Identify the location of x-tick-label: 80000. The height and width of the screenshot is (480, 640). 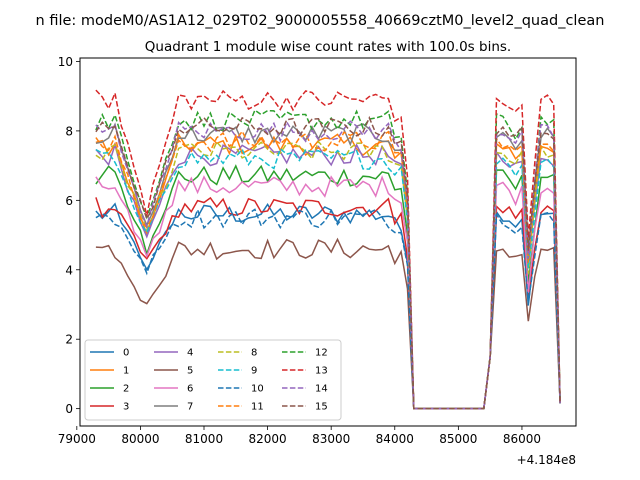
(140, 439).